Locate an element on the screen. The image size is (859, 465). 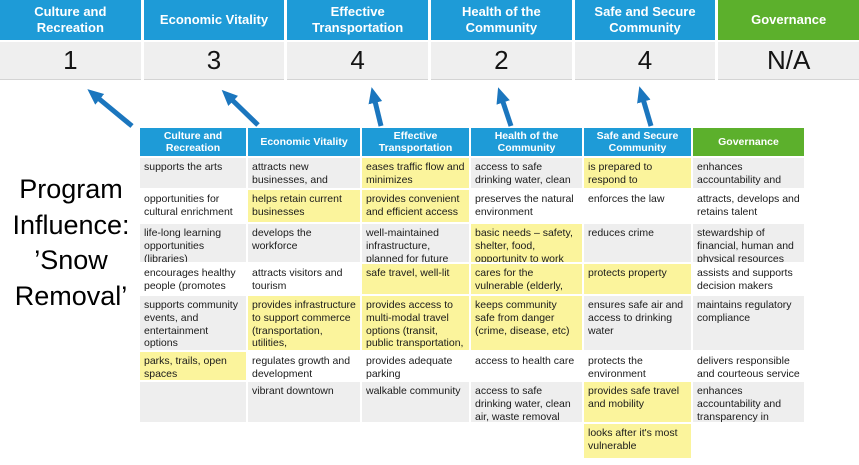
matrix-cell: provides safe travel and mobility is located at coordinates (637, 402).